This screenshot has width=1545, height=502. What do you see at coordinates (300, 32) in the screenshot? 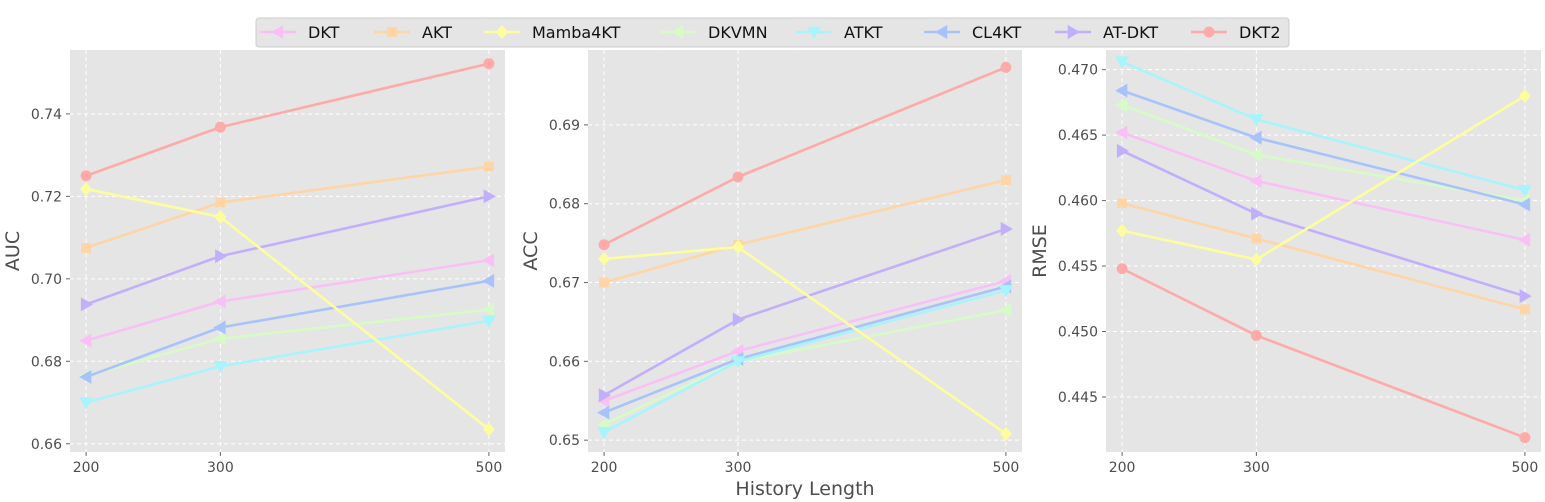
I see `legend-item-dkt: DKT` at bounding box center [300, 32].